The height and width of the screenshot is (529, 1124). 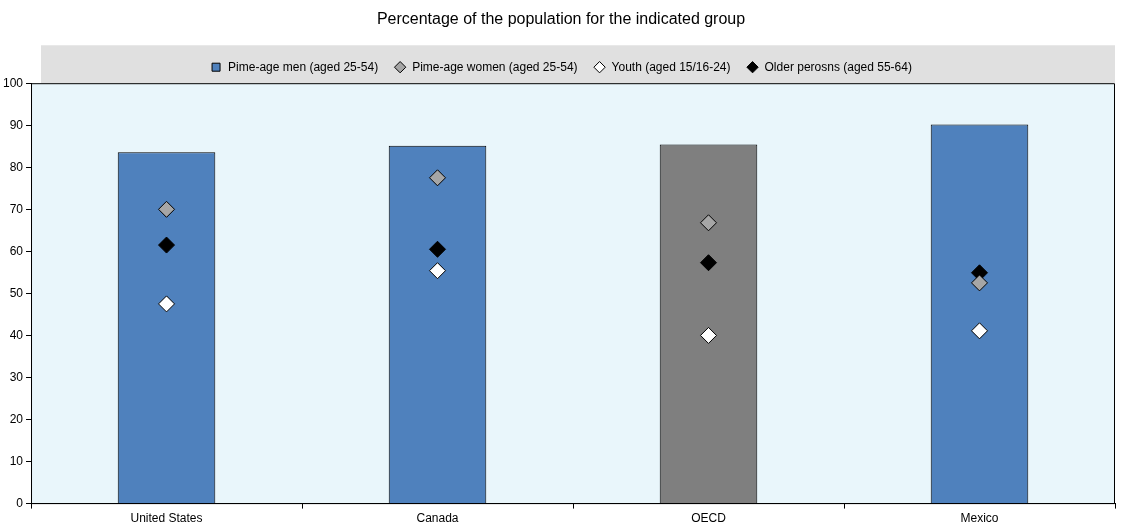 I want to click on y-tick-label: 20, so click(x=16, y=418).